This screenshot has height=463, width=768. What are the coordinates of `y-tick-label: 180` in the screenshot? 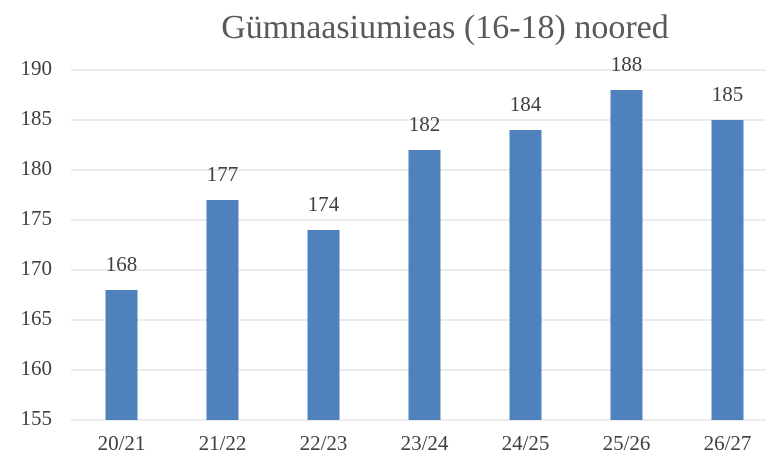 It's located at (37, 168).